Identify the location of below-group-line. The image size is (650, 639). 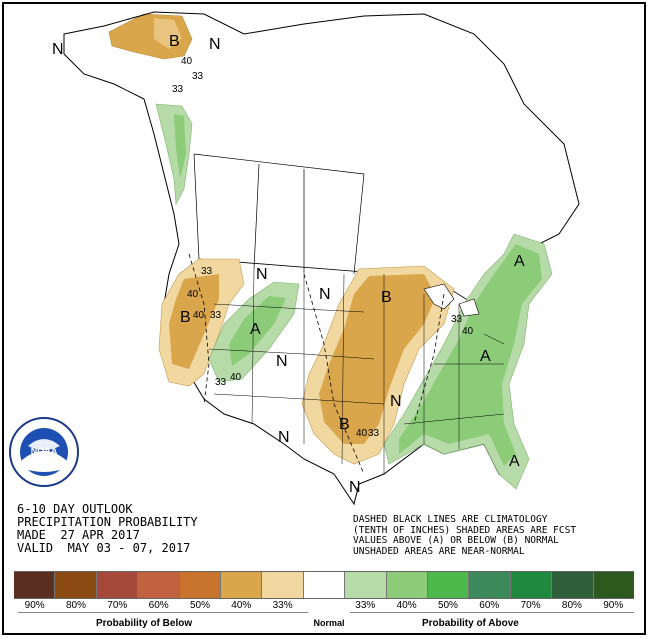
(163, 612).